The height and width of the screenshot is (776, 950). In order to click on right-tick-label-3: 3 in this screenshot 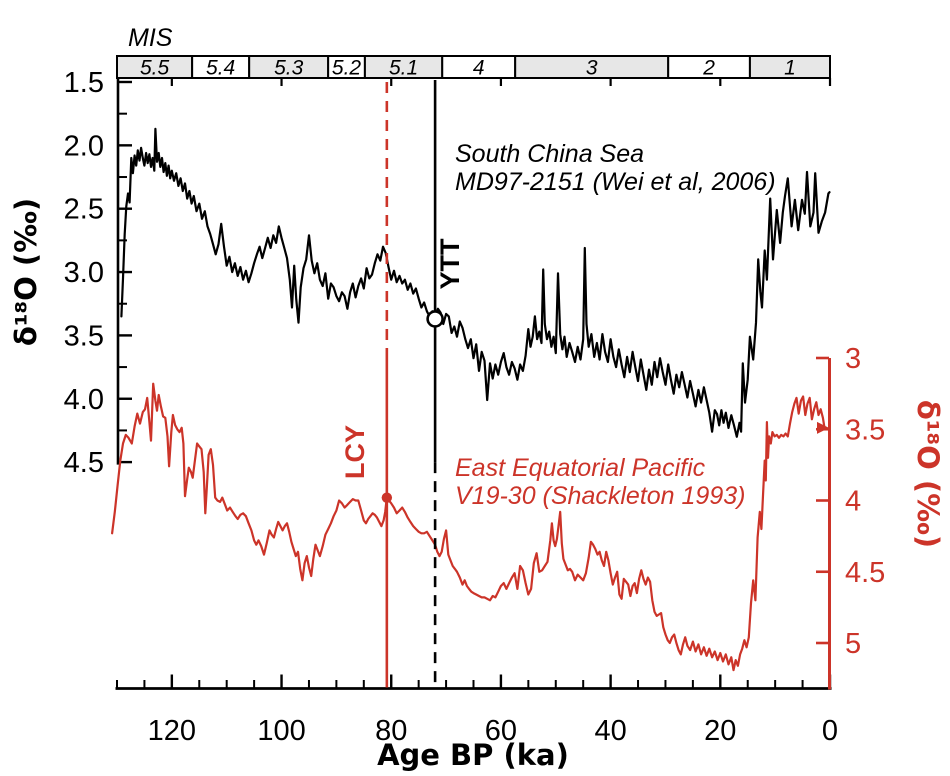, I will do `click(853, 359)`.